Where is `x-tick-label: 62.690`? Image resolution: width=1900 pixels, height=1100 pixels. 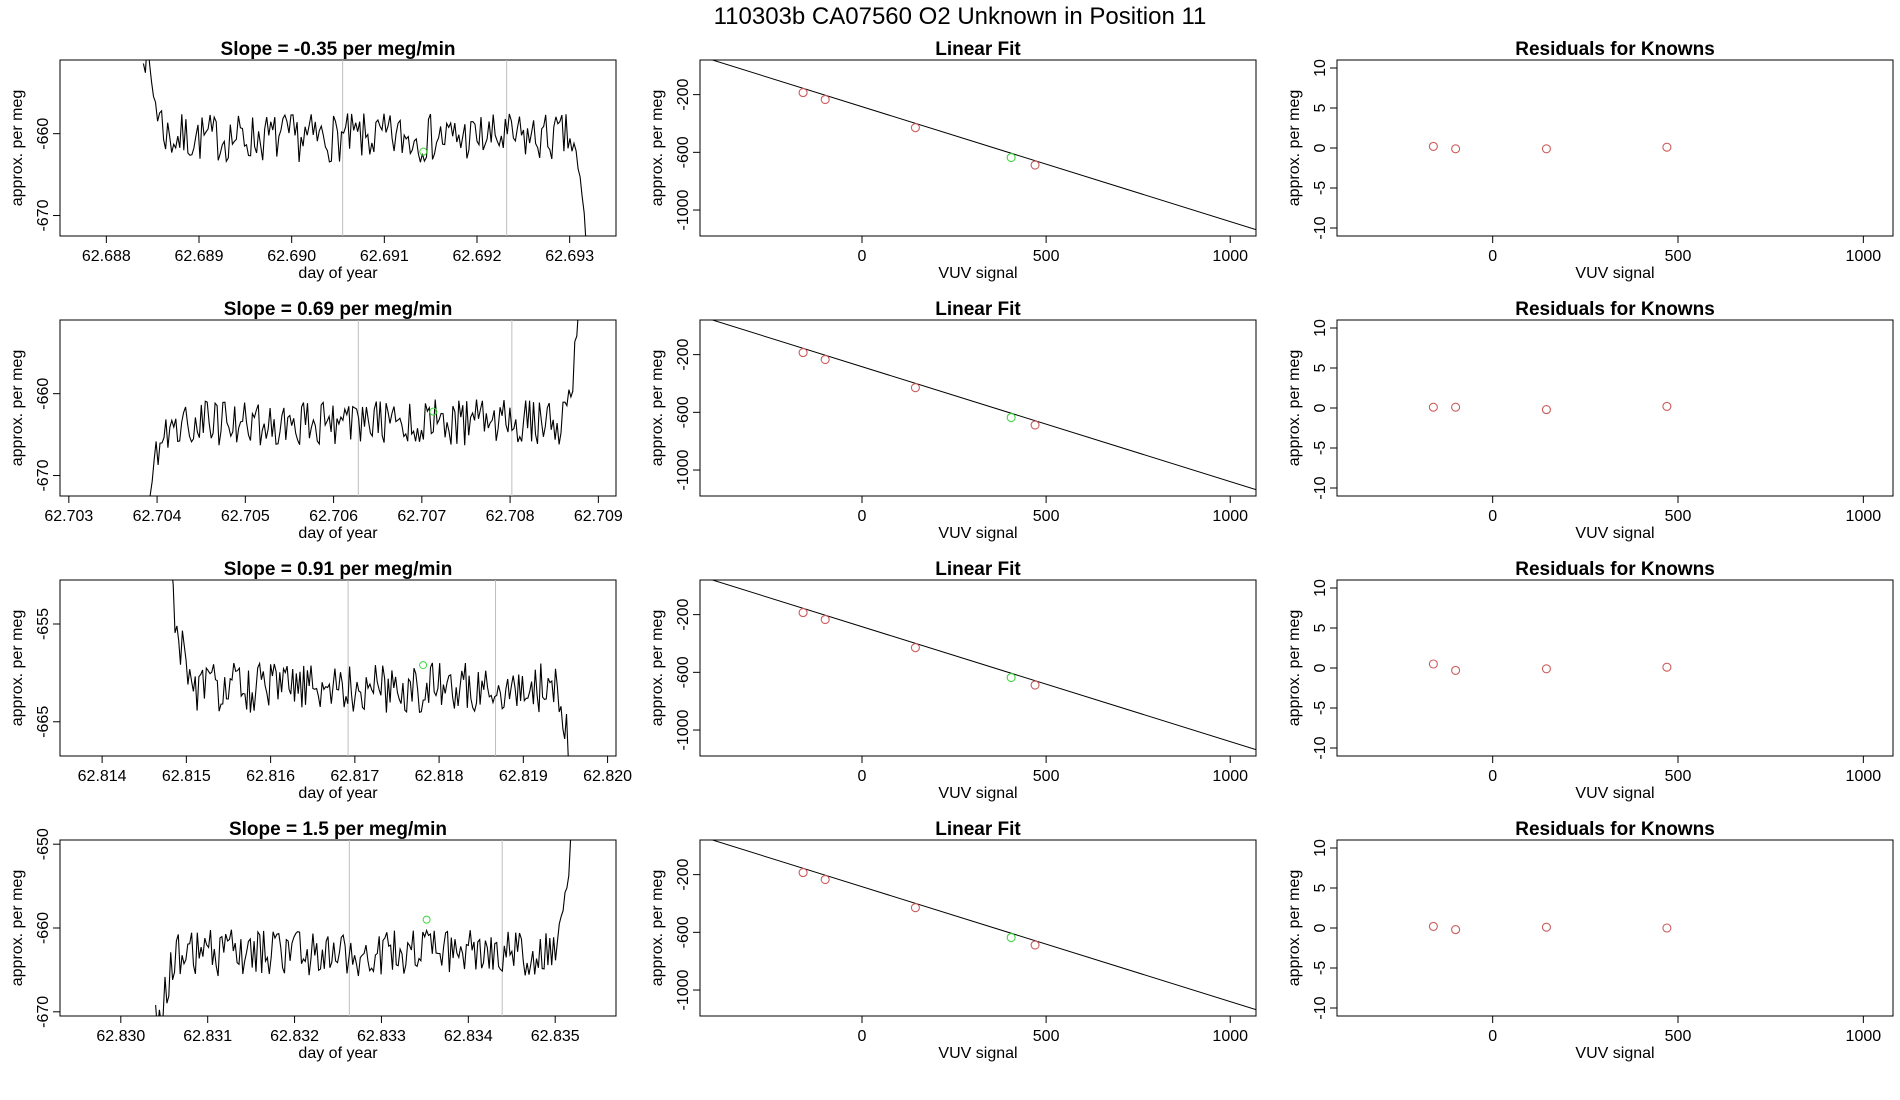
x-tick-label: 62.690 is located at coordinates (291, 256).